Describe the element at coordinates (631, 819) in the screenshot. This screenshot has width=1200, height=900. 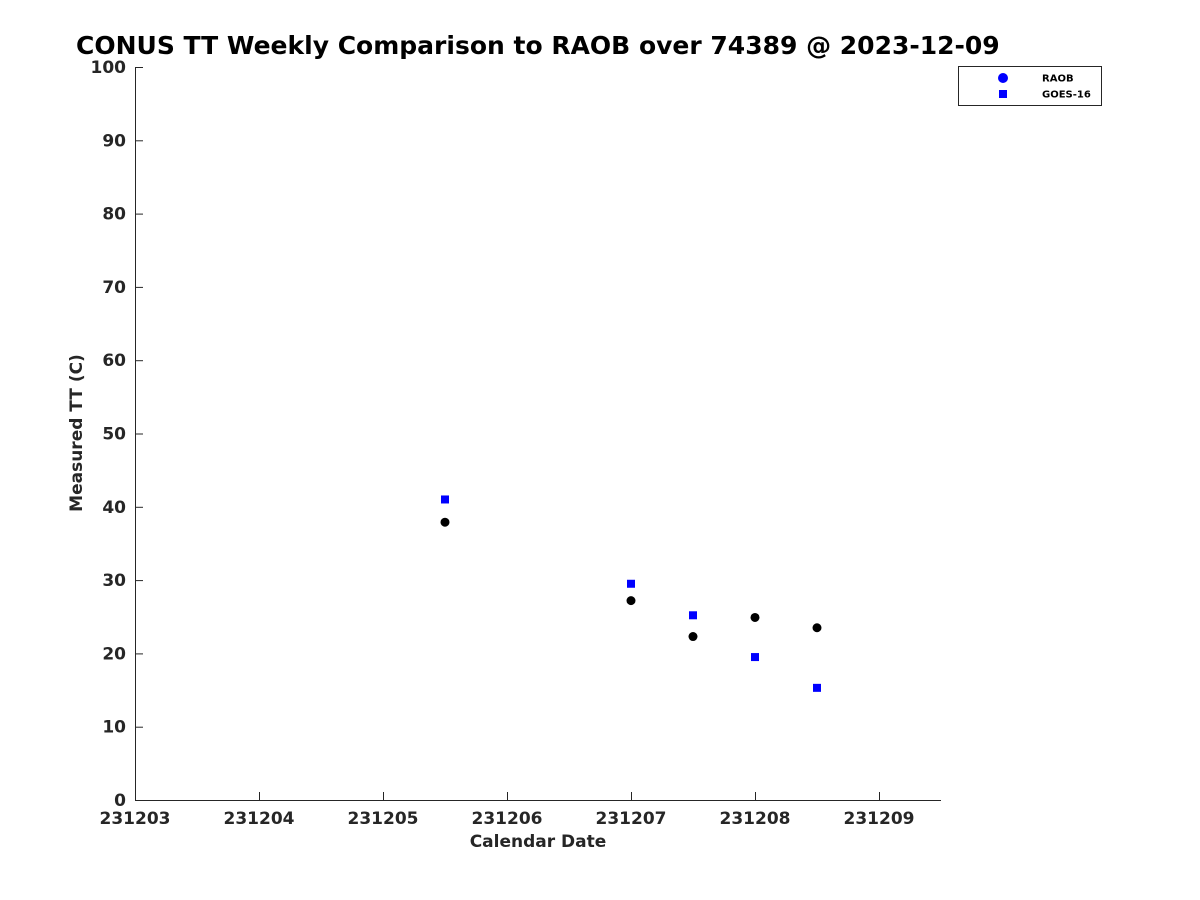
I see `x-tick-label: 231207` at that location.